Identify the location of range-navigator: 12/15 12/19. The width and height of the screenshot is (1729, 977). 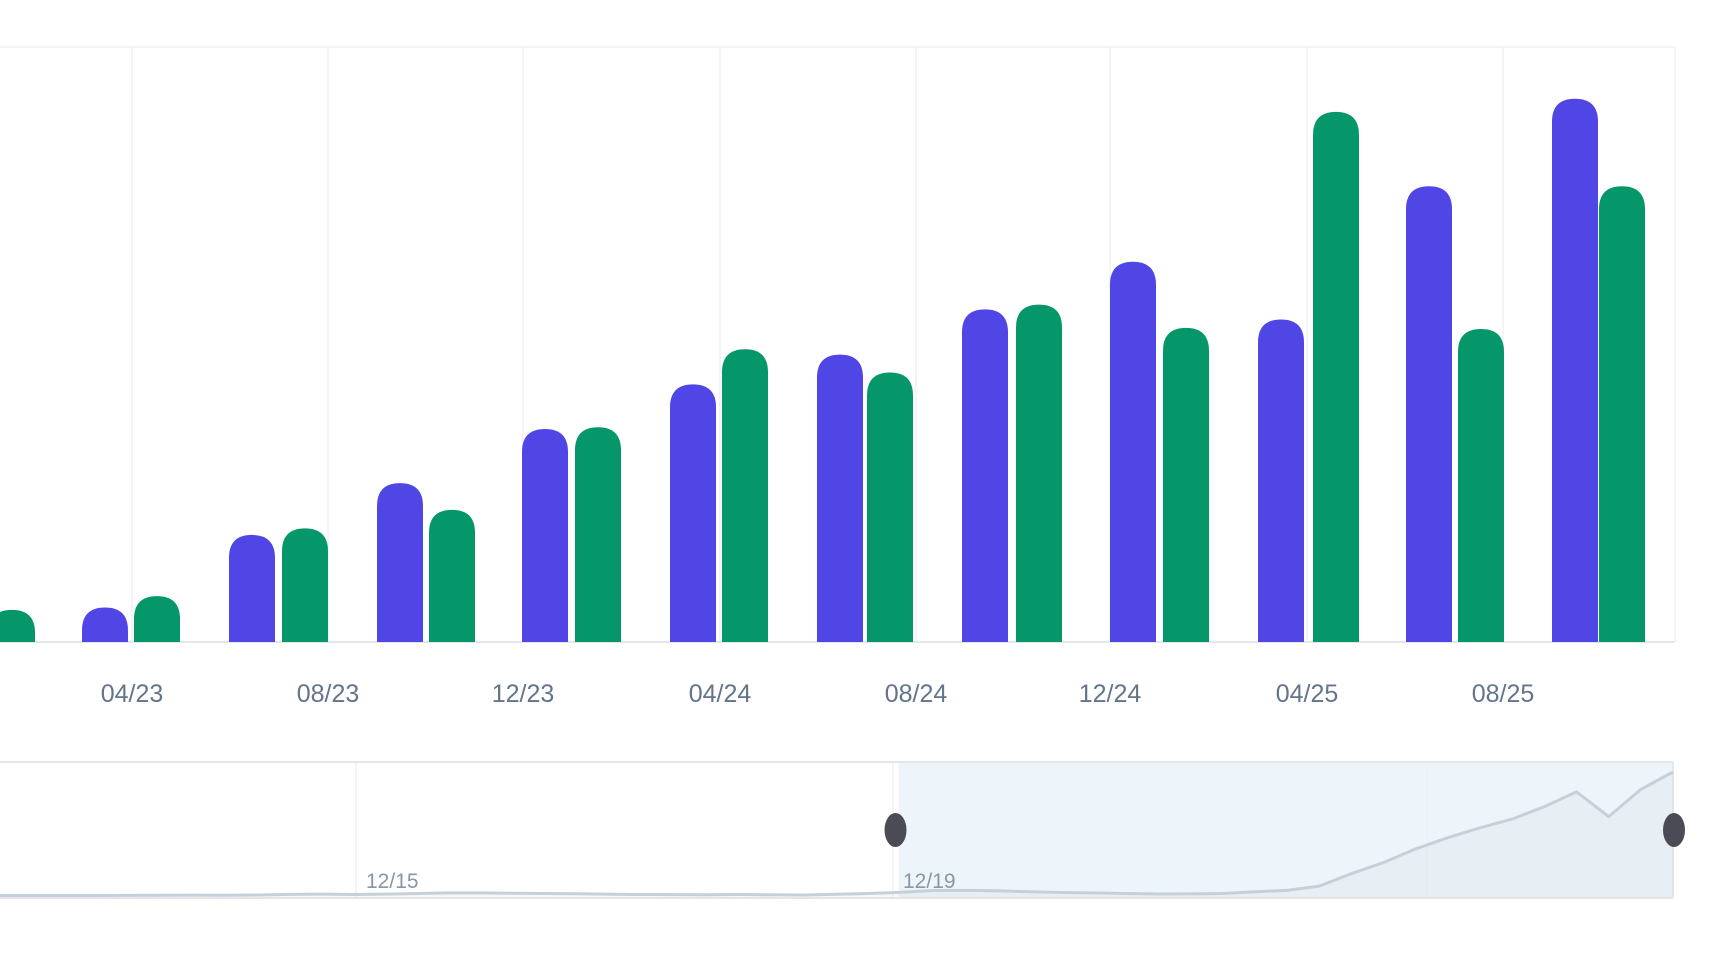
(842, 830).